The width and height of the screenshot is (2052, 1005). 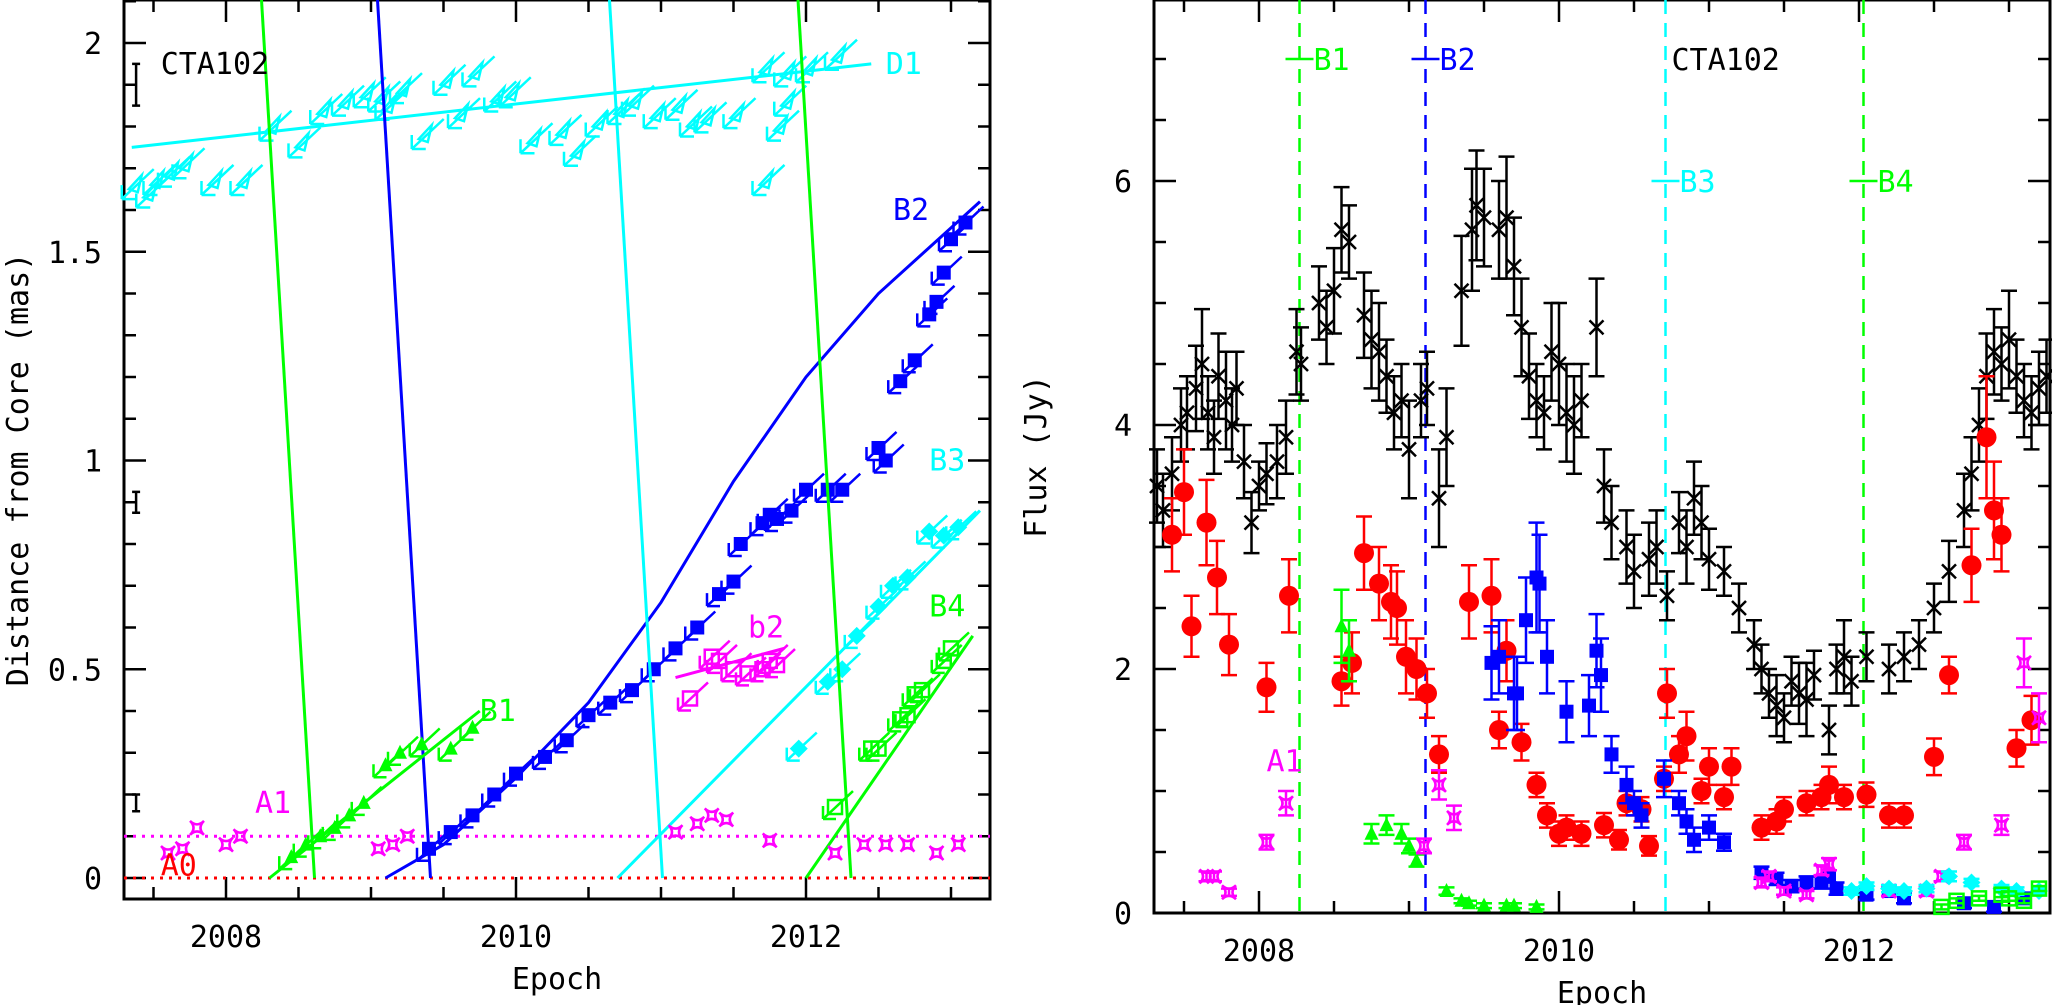 What do you see at coordinates (799, 694) in the screenshot?
I see `fit-line-b3` at bounding box center [799, 694].